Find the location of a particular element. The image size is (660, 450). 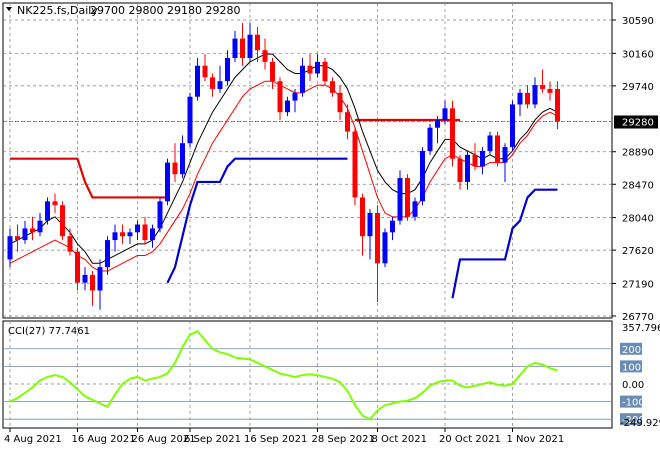

current-price-box is located at coordinates (636, 122).